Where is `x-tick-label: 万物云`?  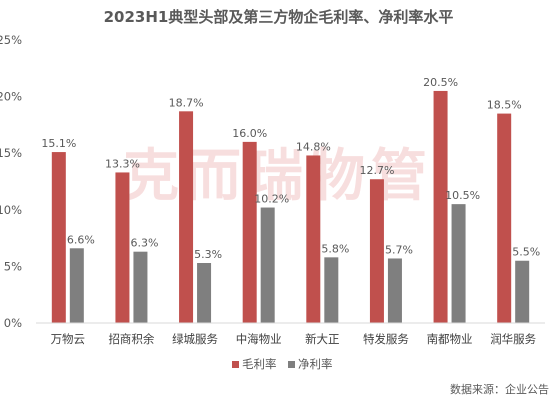
x-tick-label: 万物云 is located at coordinates (68, 339).